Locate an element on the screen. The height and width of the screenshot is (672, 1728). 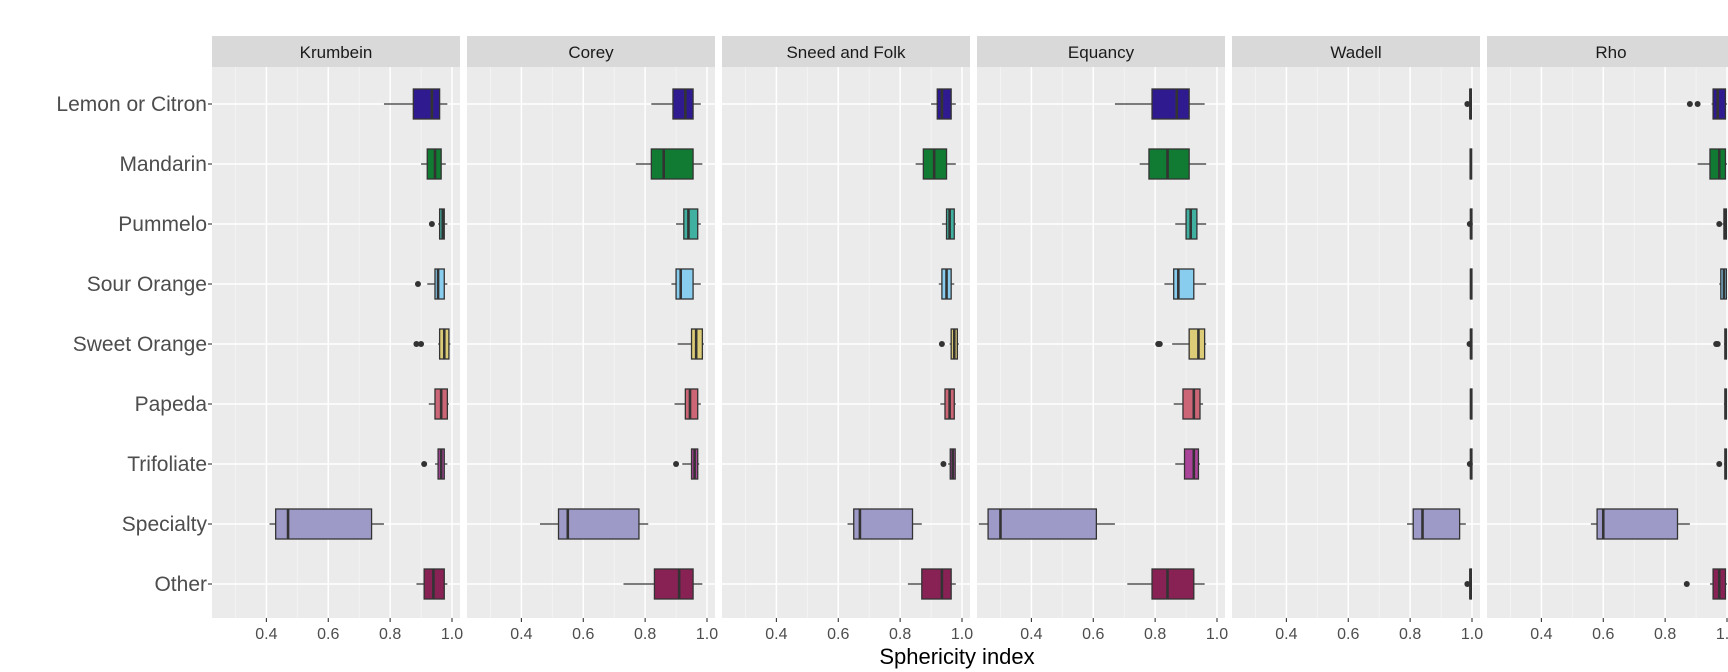
facet-label-krumbein: Krumbein is located at coordinates (336, 52).